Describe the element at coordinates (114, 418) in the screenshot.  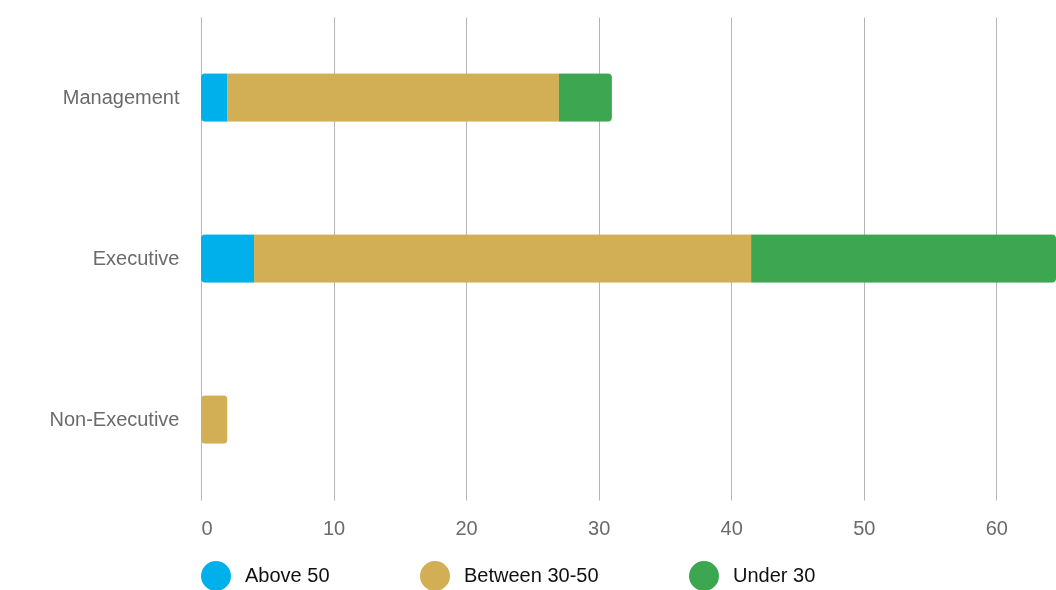
I see `y-tick-label: Non-Executive` at that location.